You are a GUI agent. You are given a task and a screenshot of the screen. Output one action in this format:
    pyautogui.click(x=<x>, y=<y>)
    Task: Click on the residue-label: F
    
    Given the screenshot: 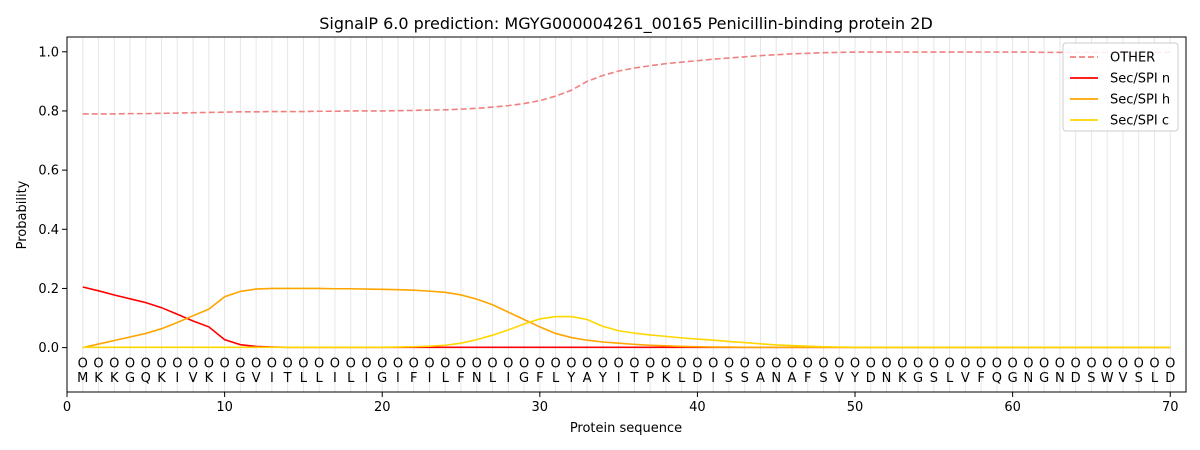 What is the action you would take?
    pyautogui.click(x=807, y=378)
    